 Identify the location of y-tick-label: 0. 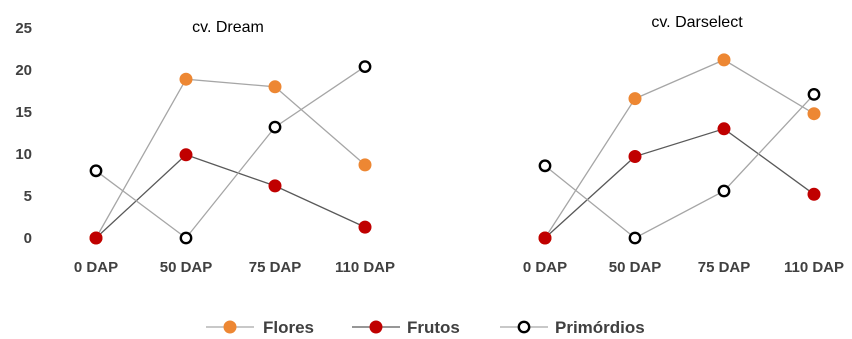
(28, 238).